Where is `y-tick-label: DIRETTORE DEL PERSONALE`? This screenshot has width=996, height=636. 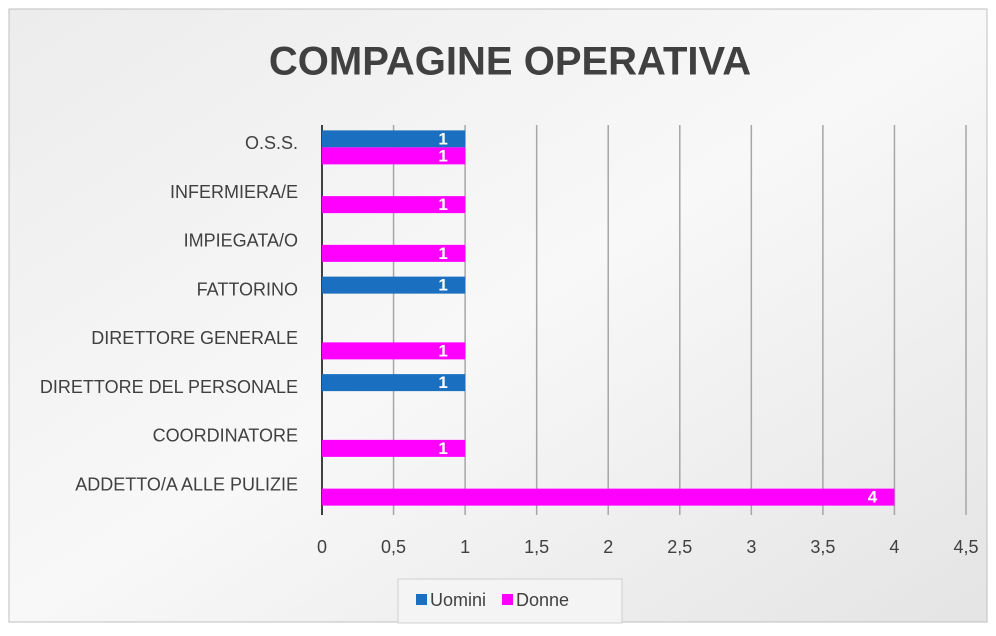 y-tick-label: DIRETTORE DEL PERSONALE is located at coordinates (169, 387).